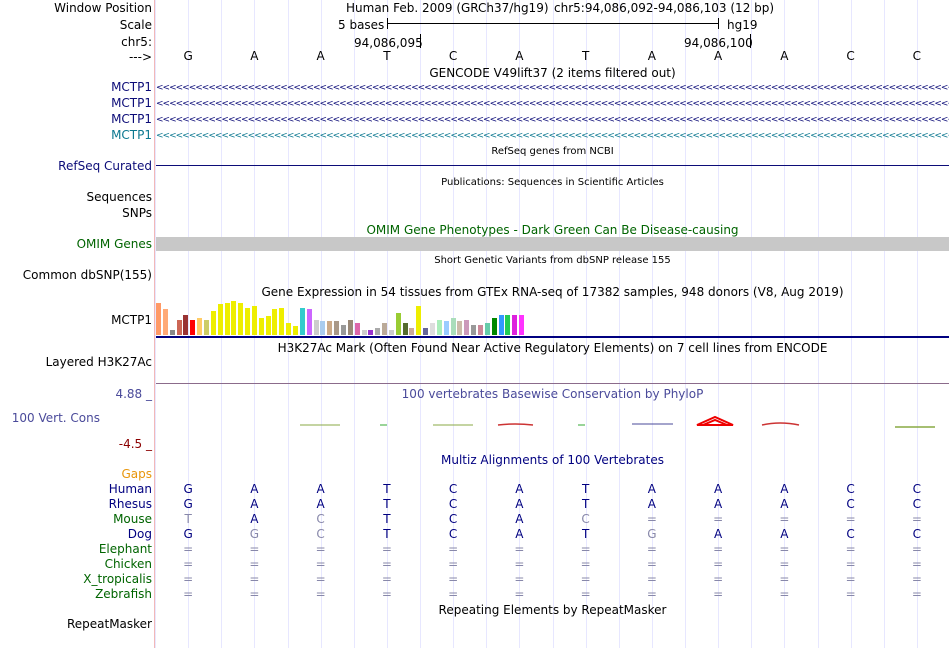 This screenshot has width=950, height=648. Describe the element at coordinates (552, 151) in the screenshot. I see `refseq-title: RefSeq genes from NCBI` at that location.